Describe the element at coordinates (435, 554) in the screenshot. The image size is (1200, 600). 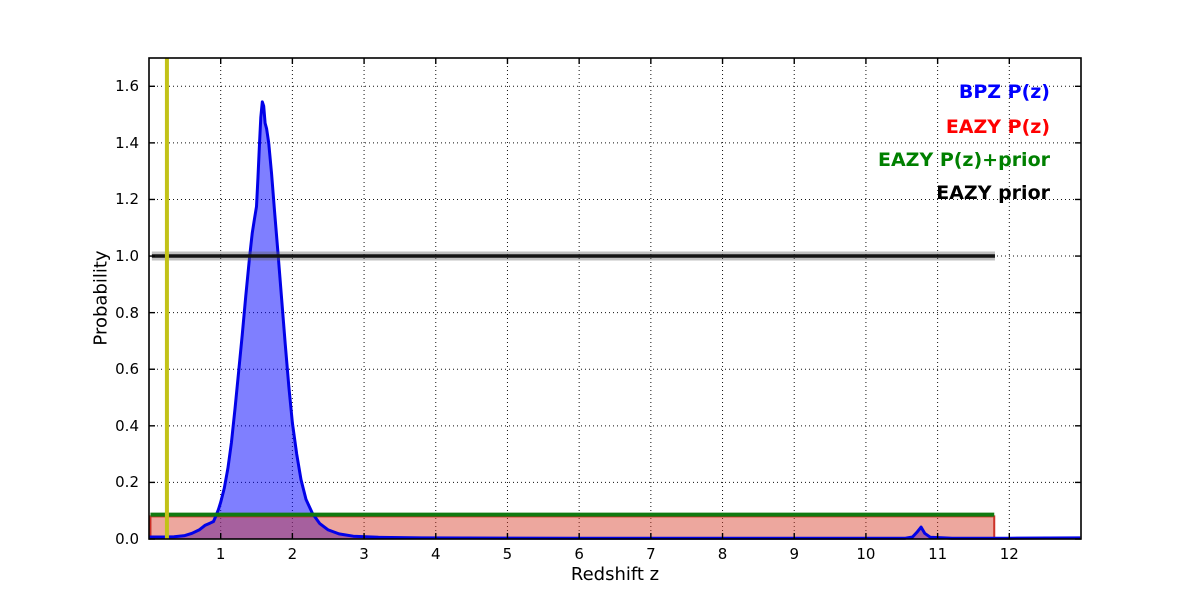
I see `x-tick-label: 4` at that location.